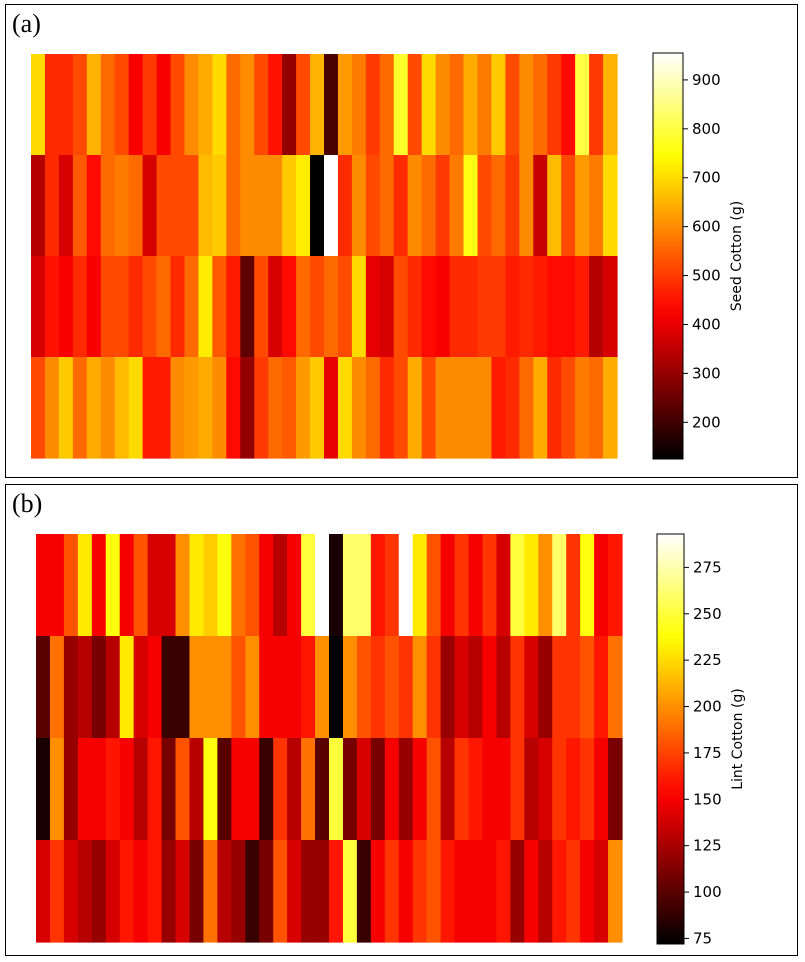 The image size is (805, 962). I want to click on colorbar-tick-label: 300, so click(706, 373).